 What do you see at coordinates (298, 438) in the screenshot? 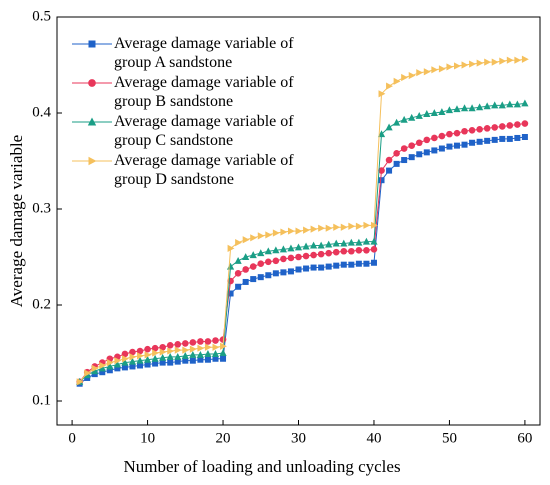
I see `x-tick-label: 30` at bounding box center [298, 438].